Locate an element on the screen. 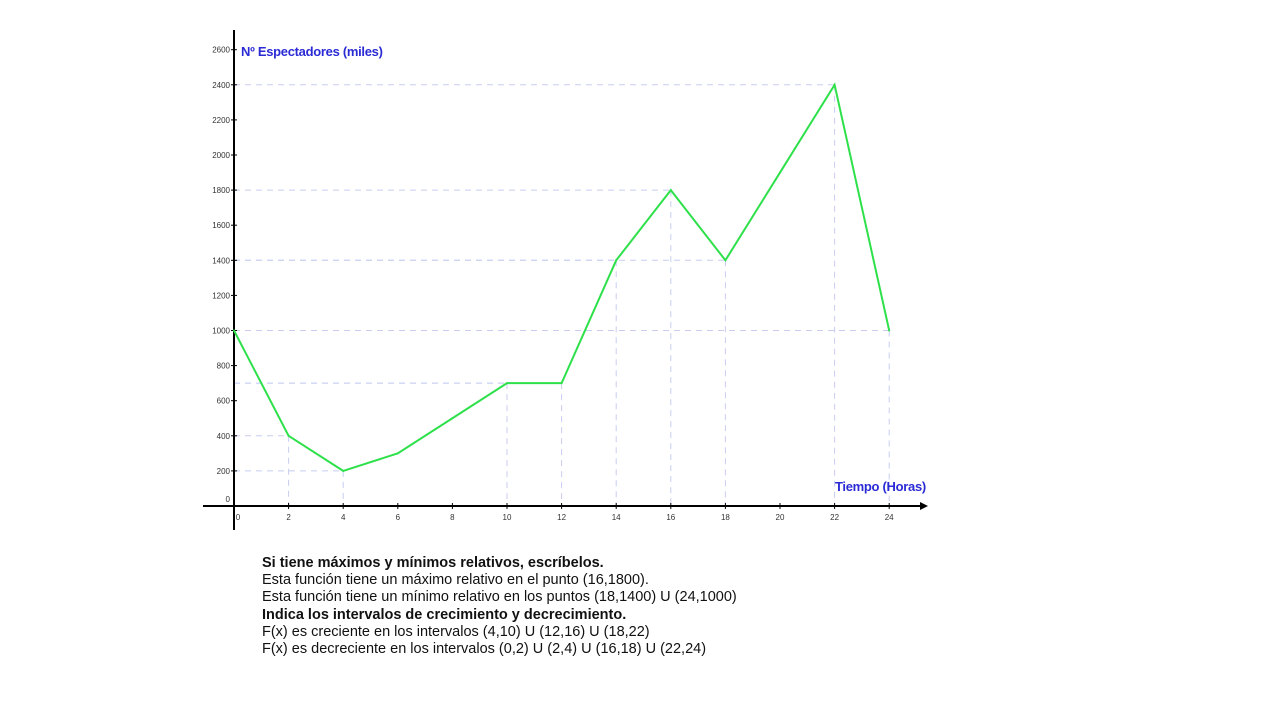 The height and width of the screenshot is (720, 1280). x-tick-label-24: 24 is located at coordinates (889, 517).